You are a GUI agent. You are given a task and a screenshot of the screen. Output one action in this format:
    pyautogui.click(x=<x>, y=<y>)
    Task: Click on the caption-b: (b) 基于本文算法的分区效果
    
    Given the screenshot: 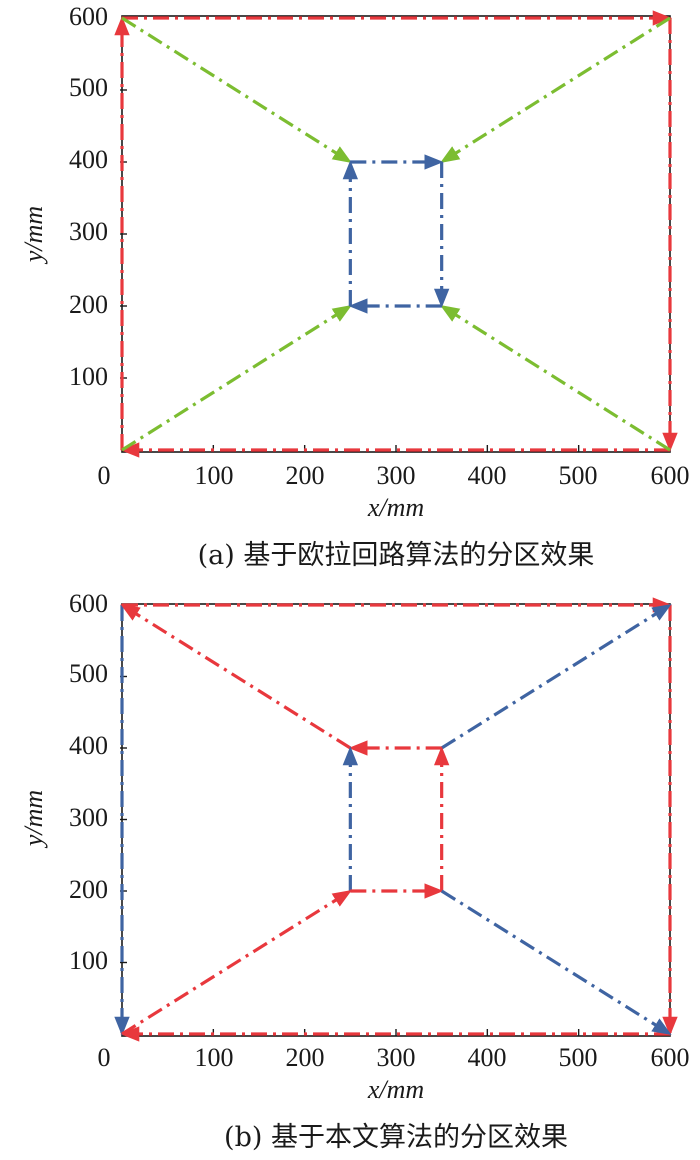 What is the action you would take?
    pyautogui.click(x=396, y=1137)
    